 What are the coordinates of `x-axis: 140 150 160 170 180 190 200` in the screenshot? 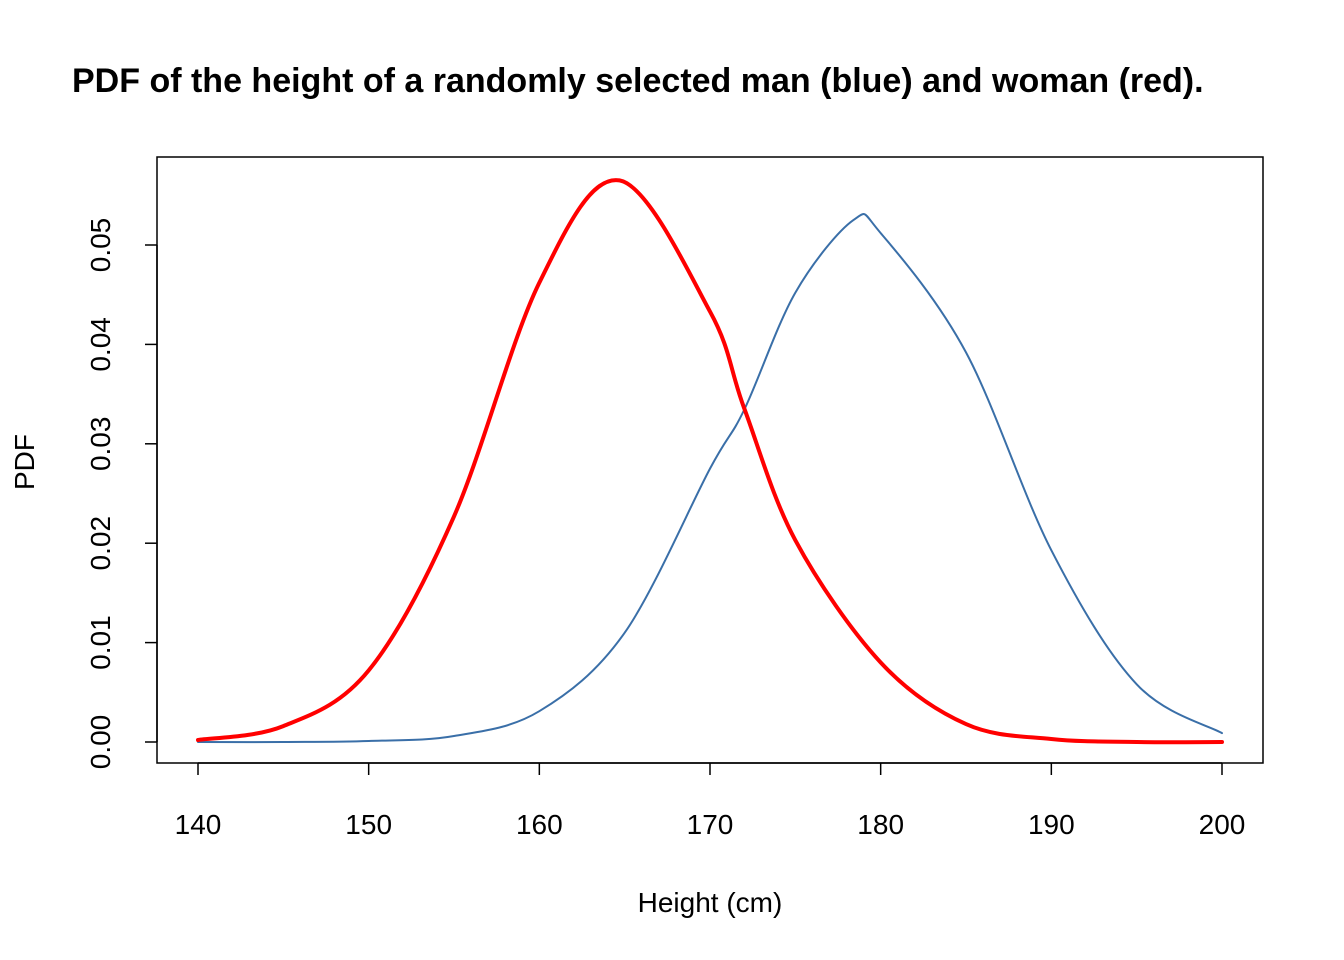 It's located at (710, 801).